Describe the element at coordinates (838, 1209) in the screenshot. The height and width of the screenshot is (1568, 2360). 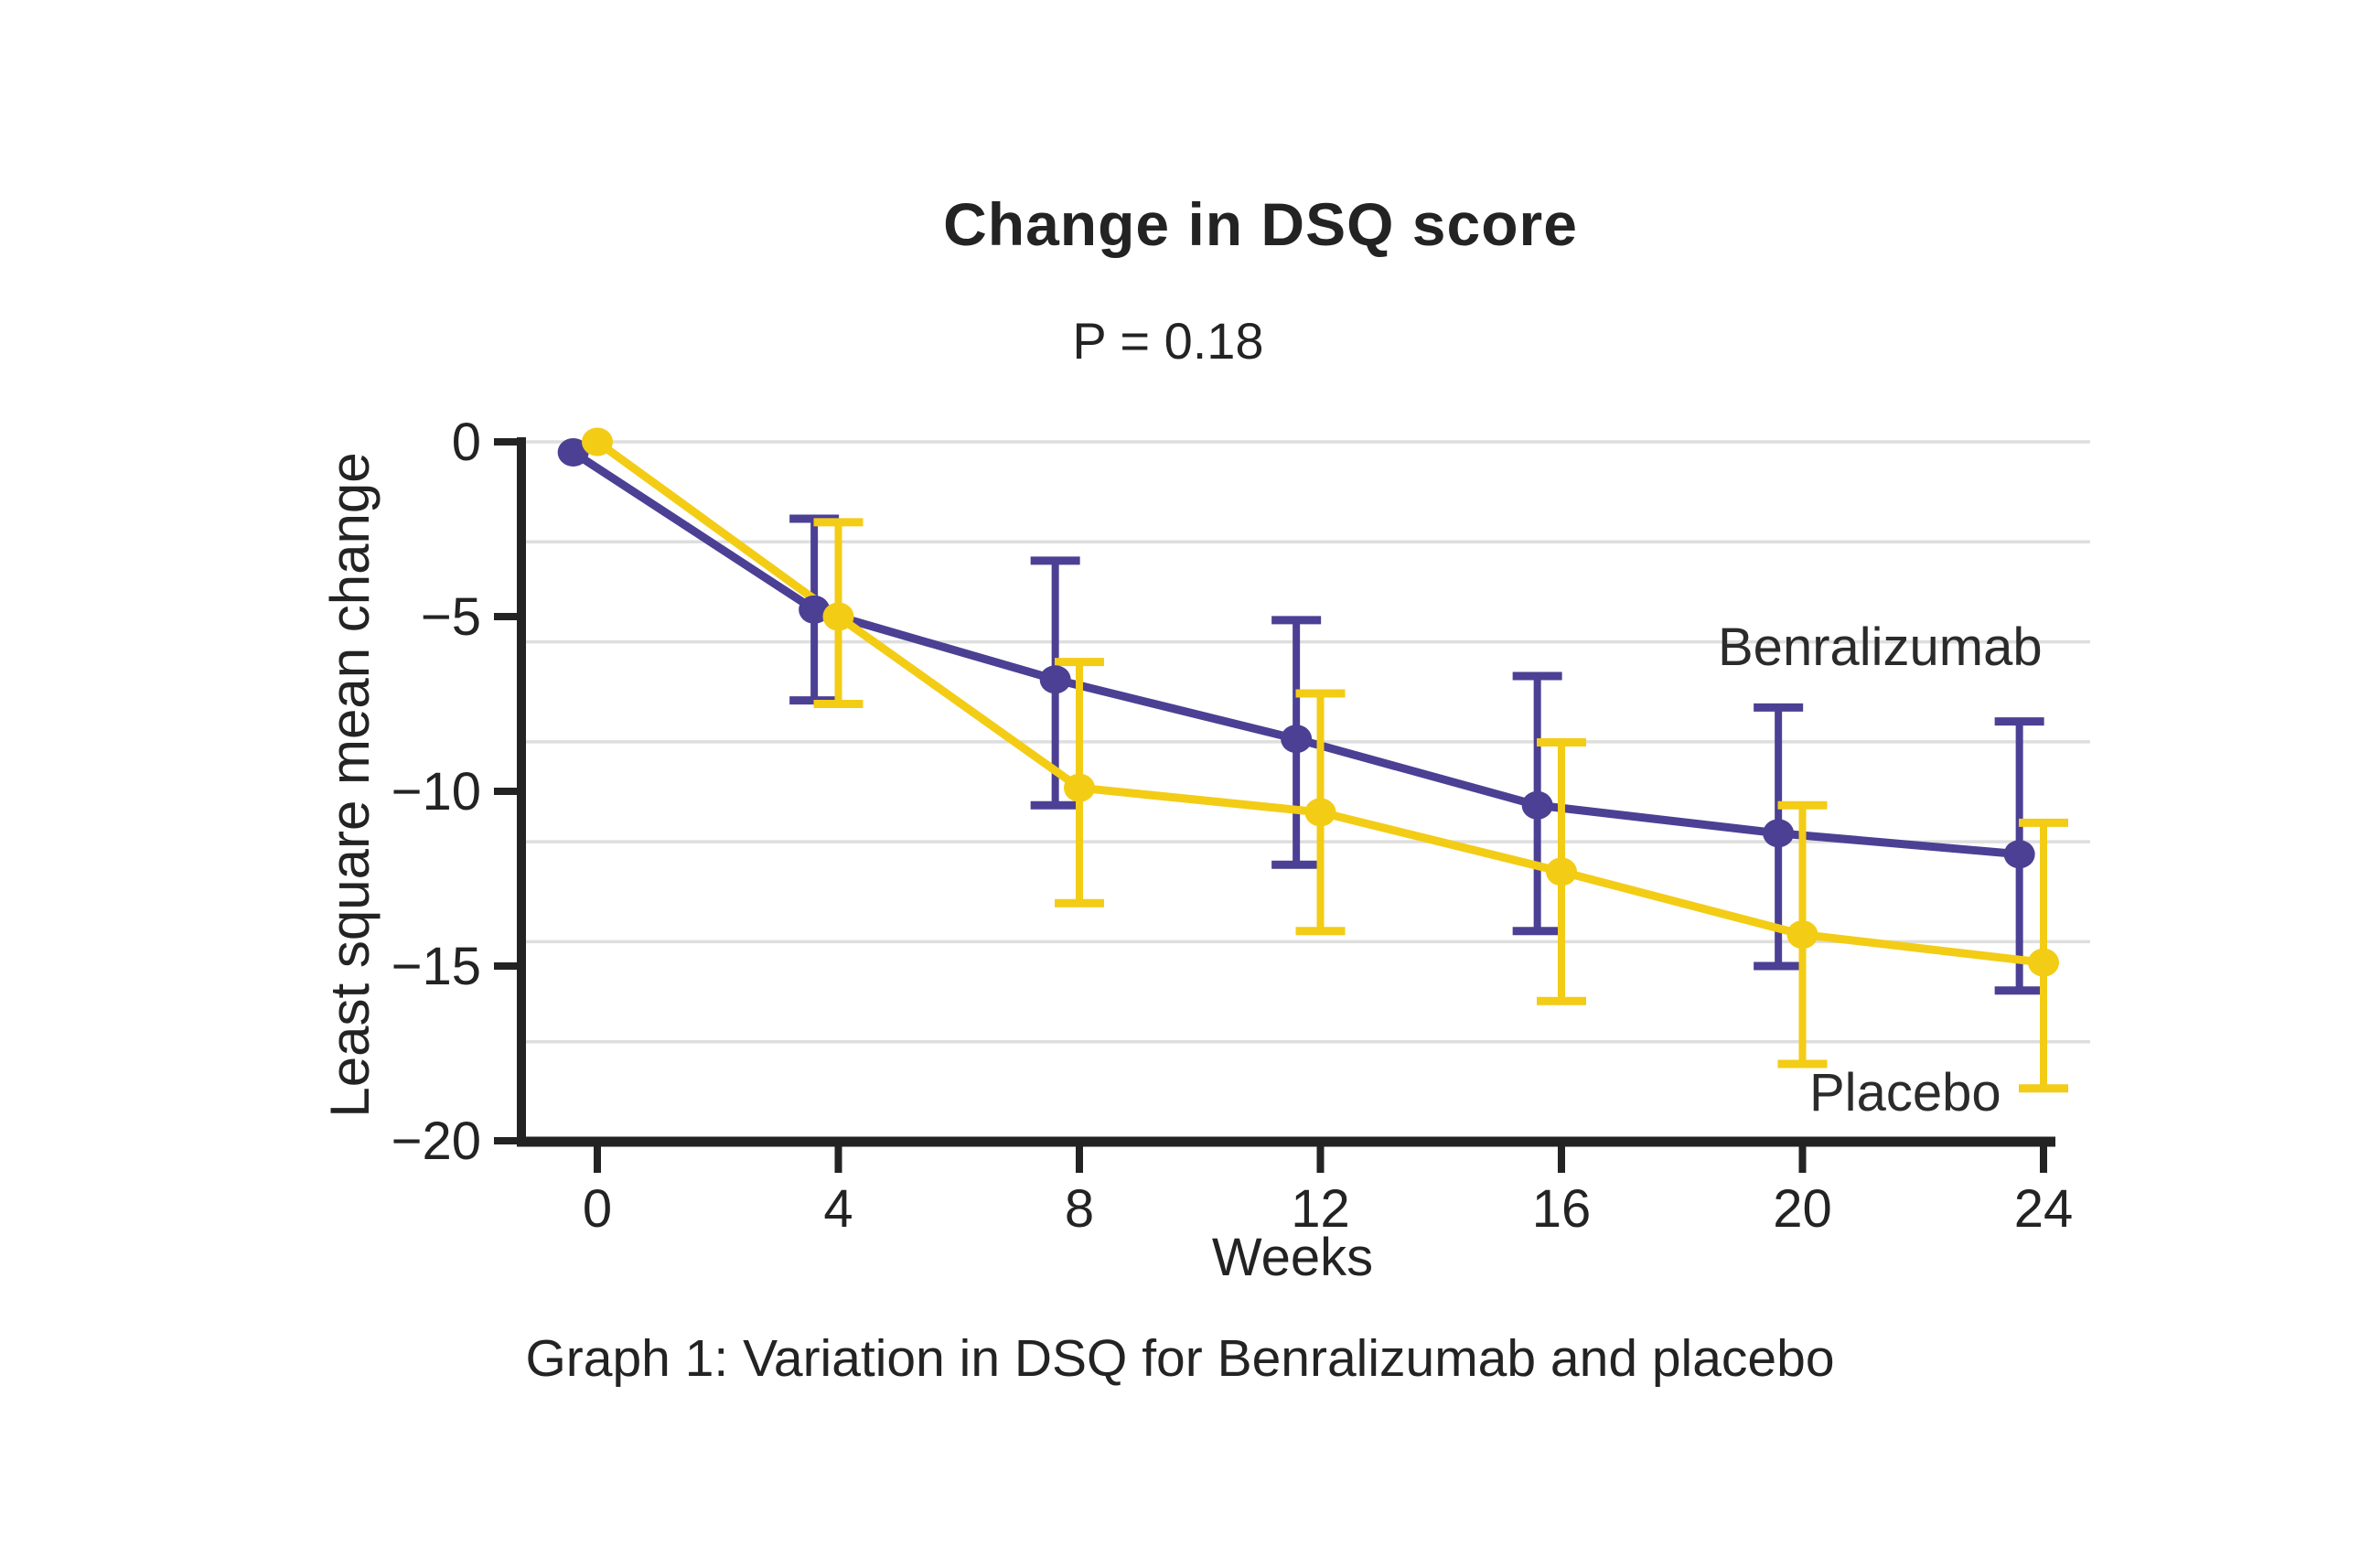
I see `x-tick-label: 4` at that location.